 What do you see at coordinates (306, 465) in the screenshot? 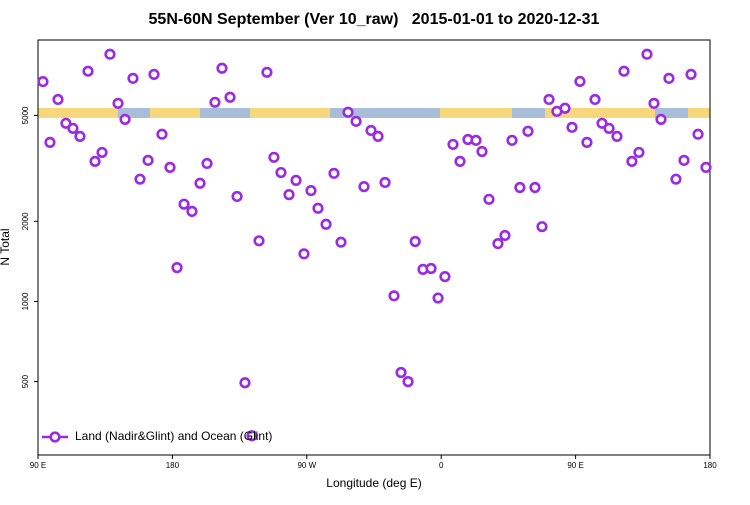
I see `x-tick-label: 90 W` at bounding box center [306, 465].